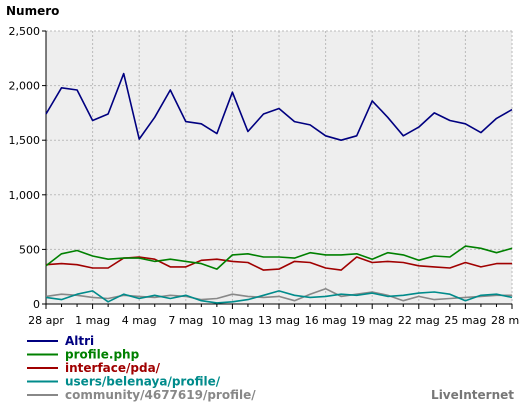 This screenshot has height=409, width=520. Describe the element at coordinates (326, 320) in the screenshot. I see `x-tick-label: 16 mag` at that location.